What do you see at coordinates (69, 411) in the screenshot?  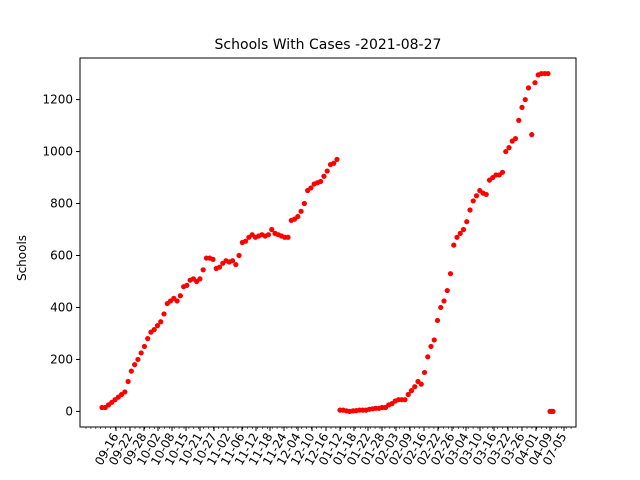 I see `y-tick-label: 0` at bounding box center [69, 411].